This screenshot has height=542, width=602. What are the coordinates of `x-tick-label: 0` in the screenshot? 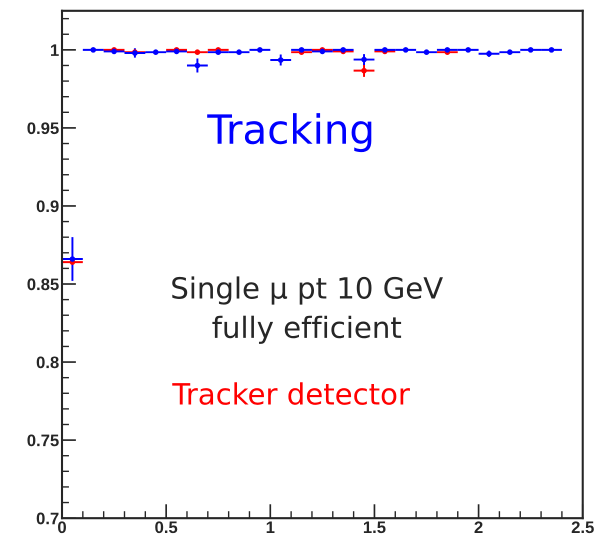 It's located at (62, 527).